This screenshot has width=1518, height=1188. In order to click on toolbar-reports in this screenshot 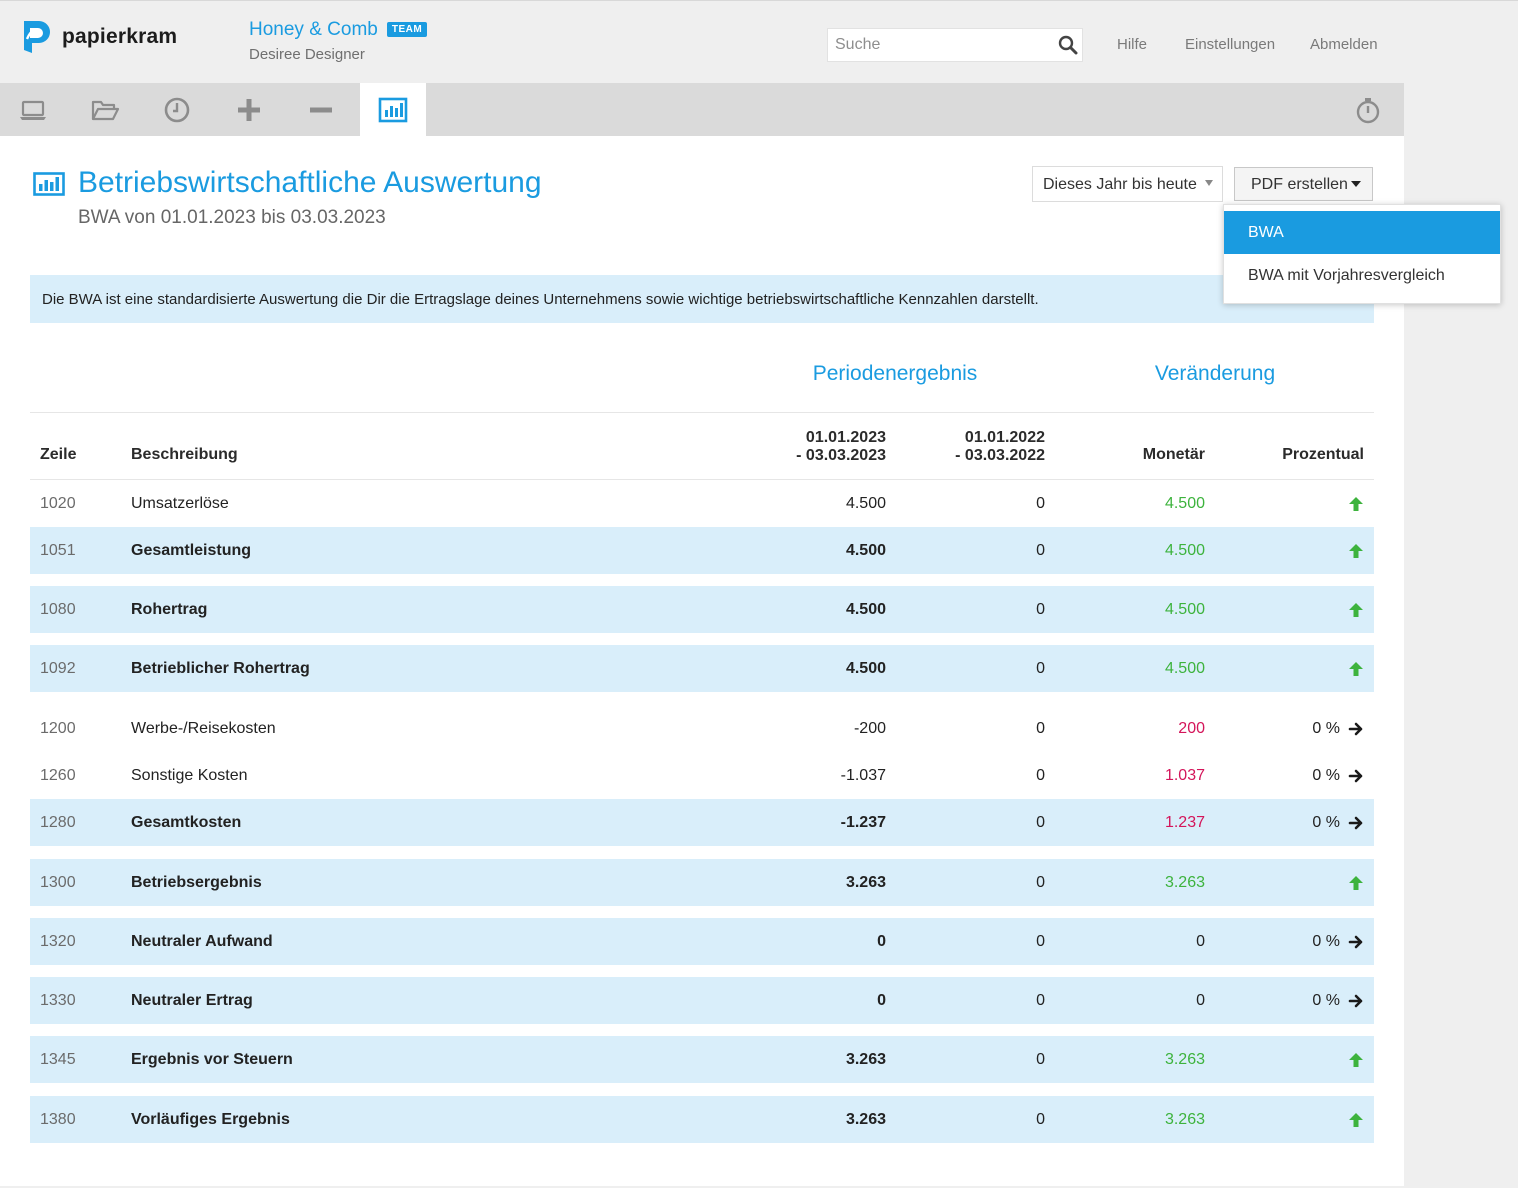, I will do `click(393, 109)`.